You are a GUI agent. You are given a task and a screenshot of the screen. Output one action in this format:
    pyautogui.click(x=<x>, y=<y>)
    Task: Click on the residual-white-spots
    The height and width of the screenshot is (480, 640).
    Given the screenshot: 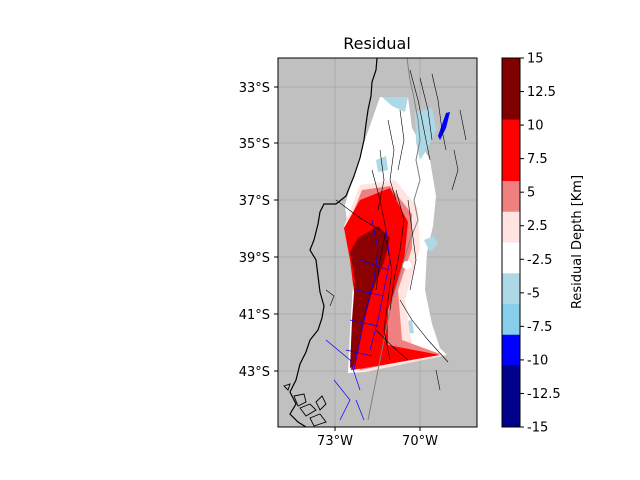 What is the action you would take?
    pyautogui.click(x=382, y=201)
    